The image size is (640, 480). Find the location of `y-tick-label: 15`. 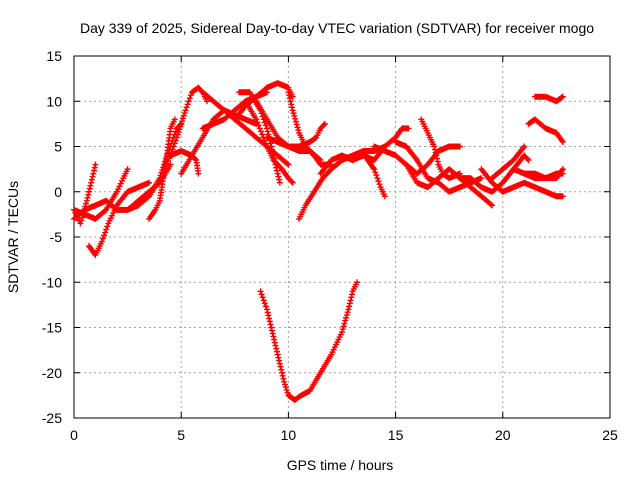

y-tick-label: 15 is located at coordinates (54, 56).